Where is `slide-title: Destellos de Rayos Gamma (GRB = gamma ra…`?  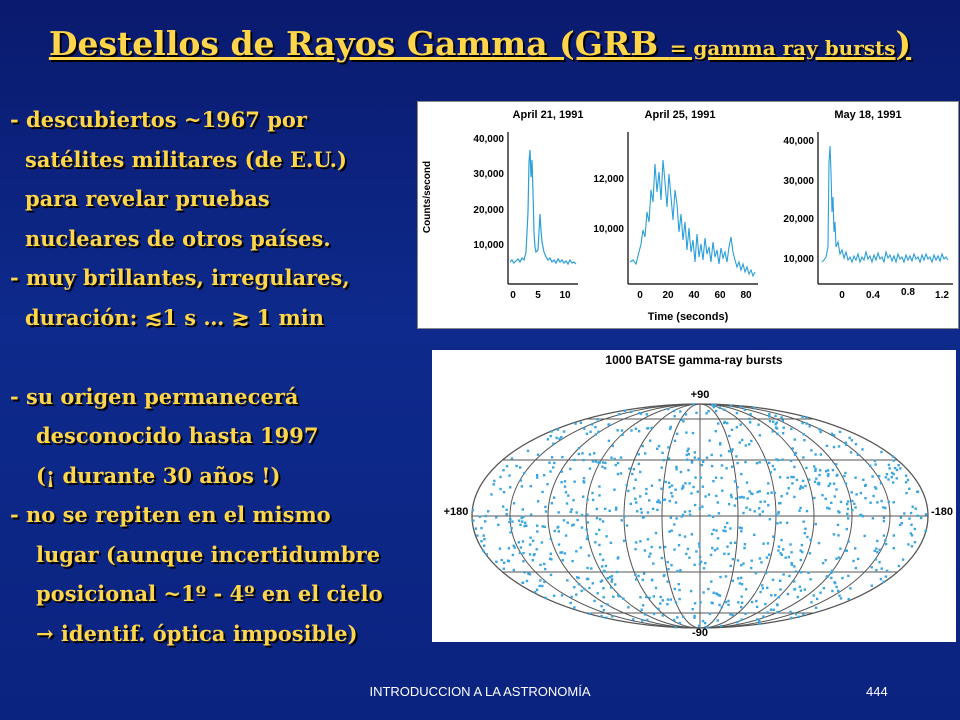 slide-title: Destellos de Rayos Gamma (GRB = gamma ra… is located at coordinates (480, 43).